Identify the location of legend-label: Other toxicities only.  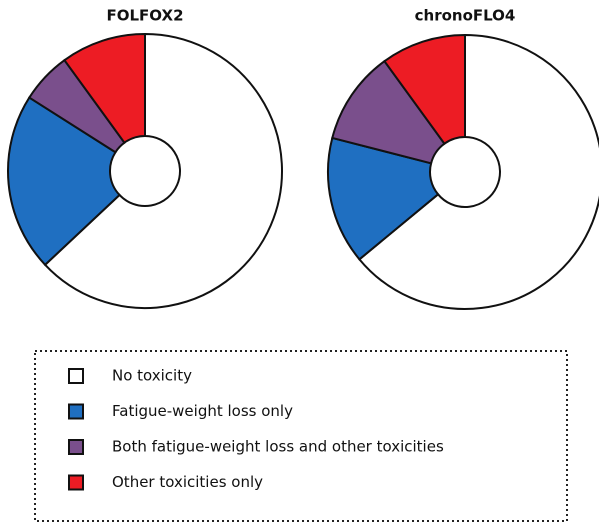
(187, 482).